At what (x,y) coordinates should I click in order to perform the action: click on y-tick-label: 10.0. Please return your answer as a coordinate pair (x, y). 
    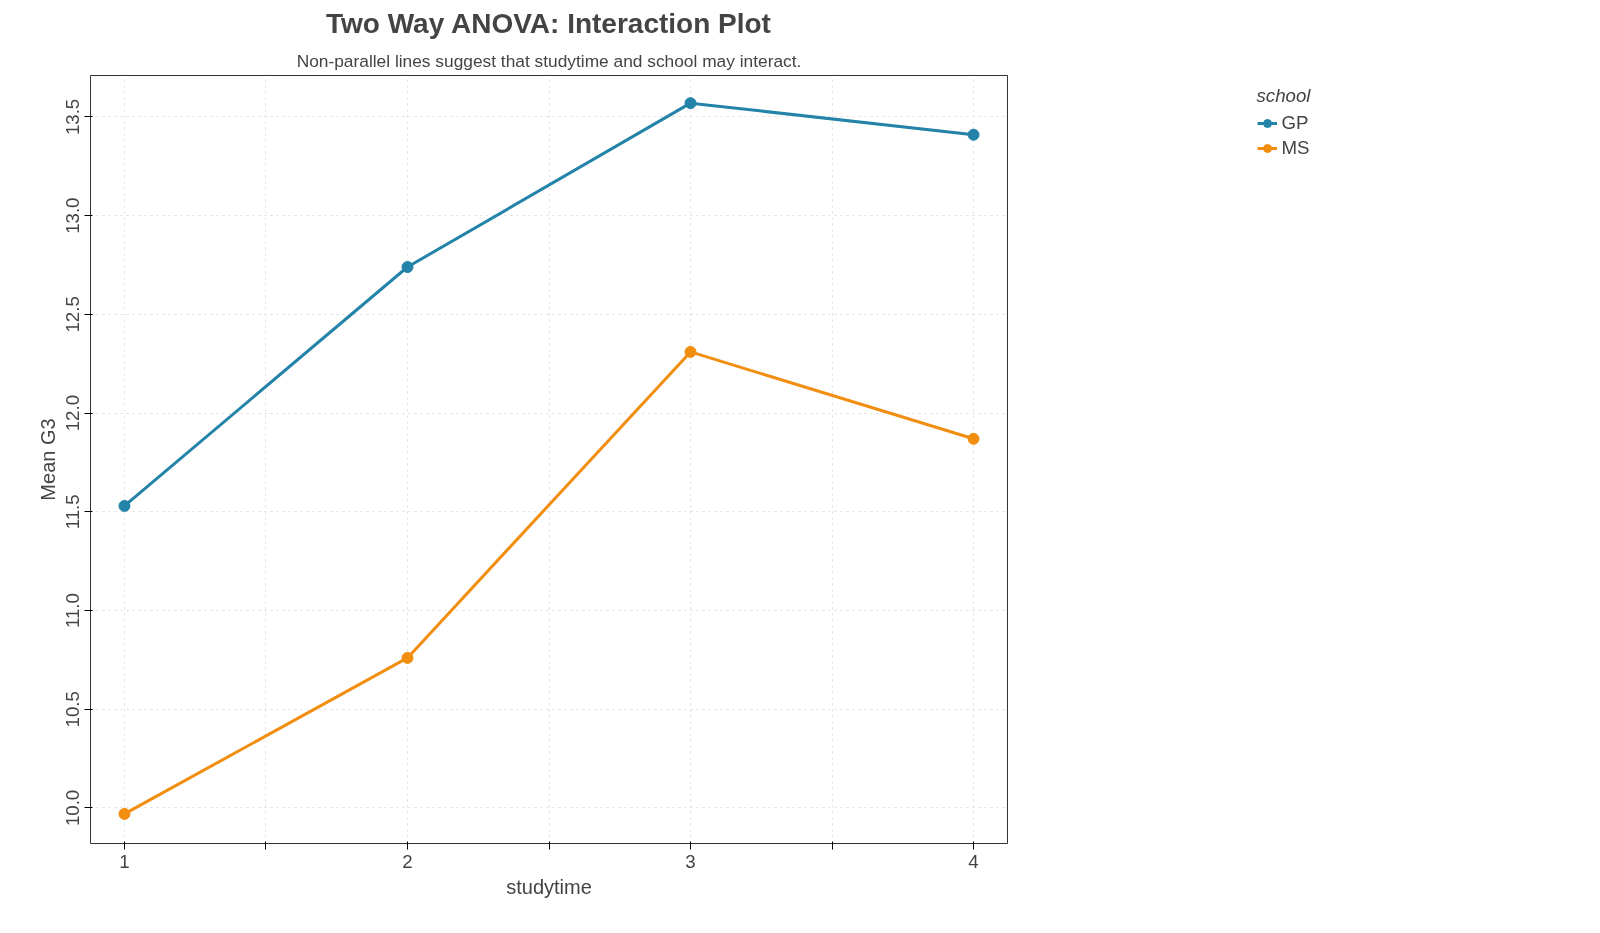
    Looking at the image, I should click on (73, 808).